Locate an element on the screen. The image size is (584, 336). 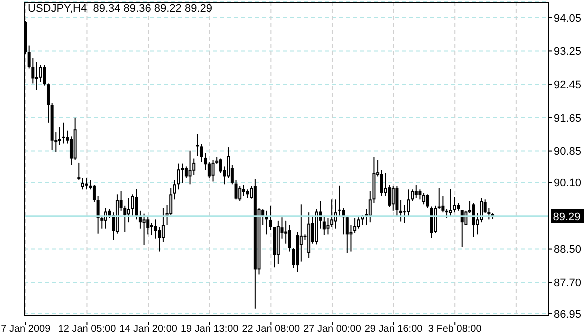
chart-title: USDJPY,H4 89.34 89.36 89.22 89.29 is located at coordinates (120, 9).